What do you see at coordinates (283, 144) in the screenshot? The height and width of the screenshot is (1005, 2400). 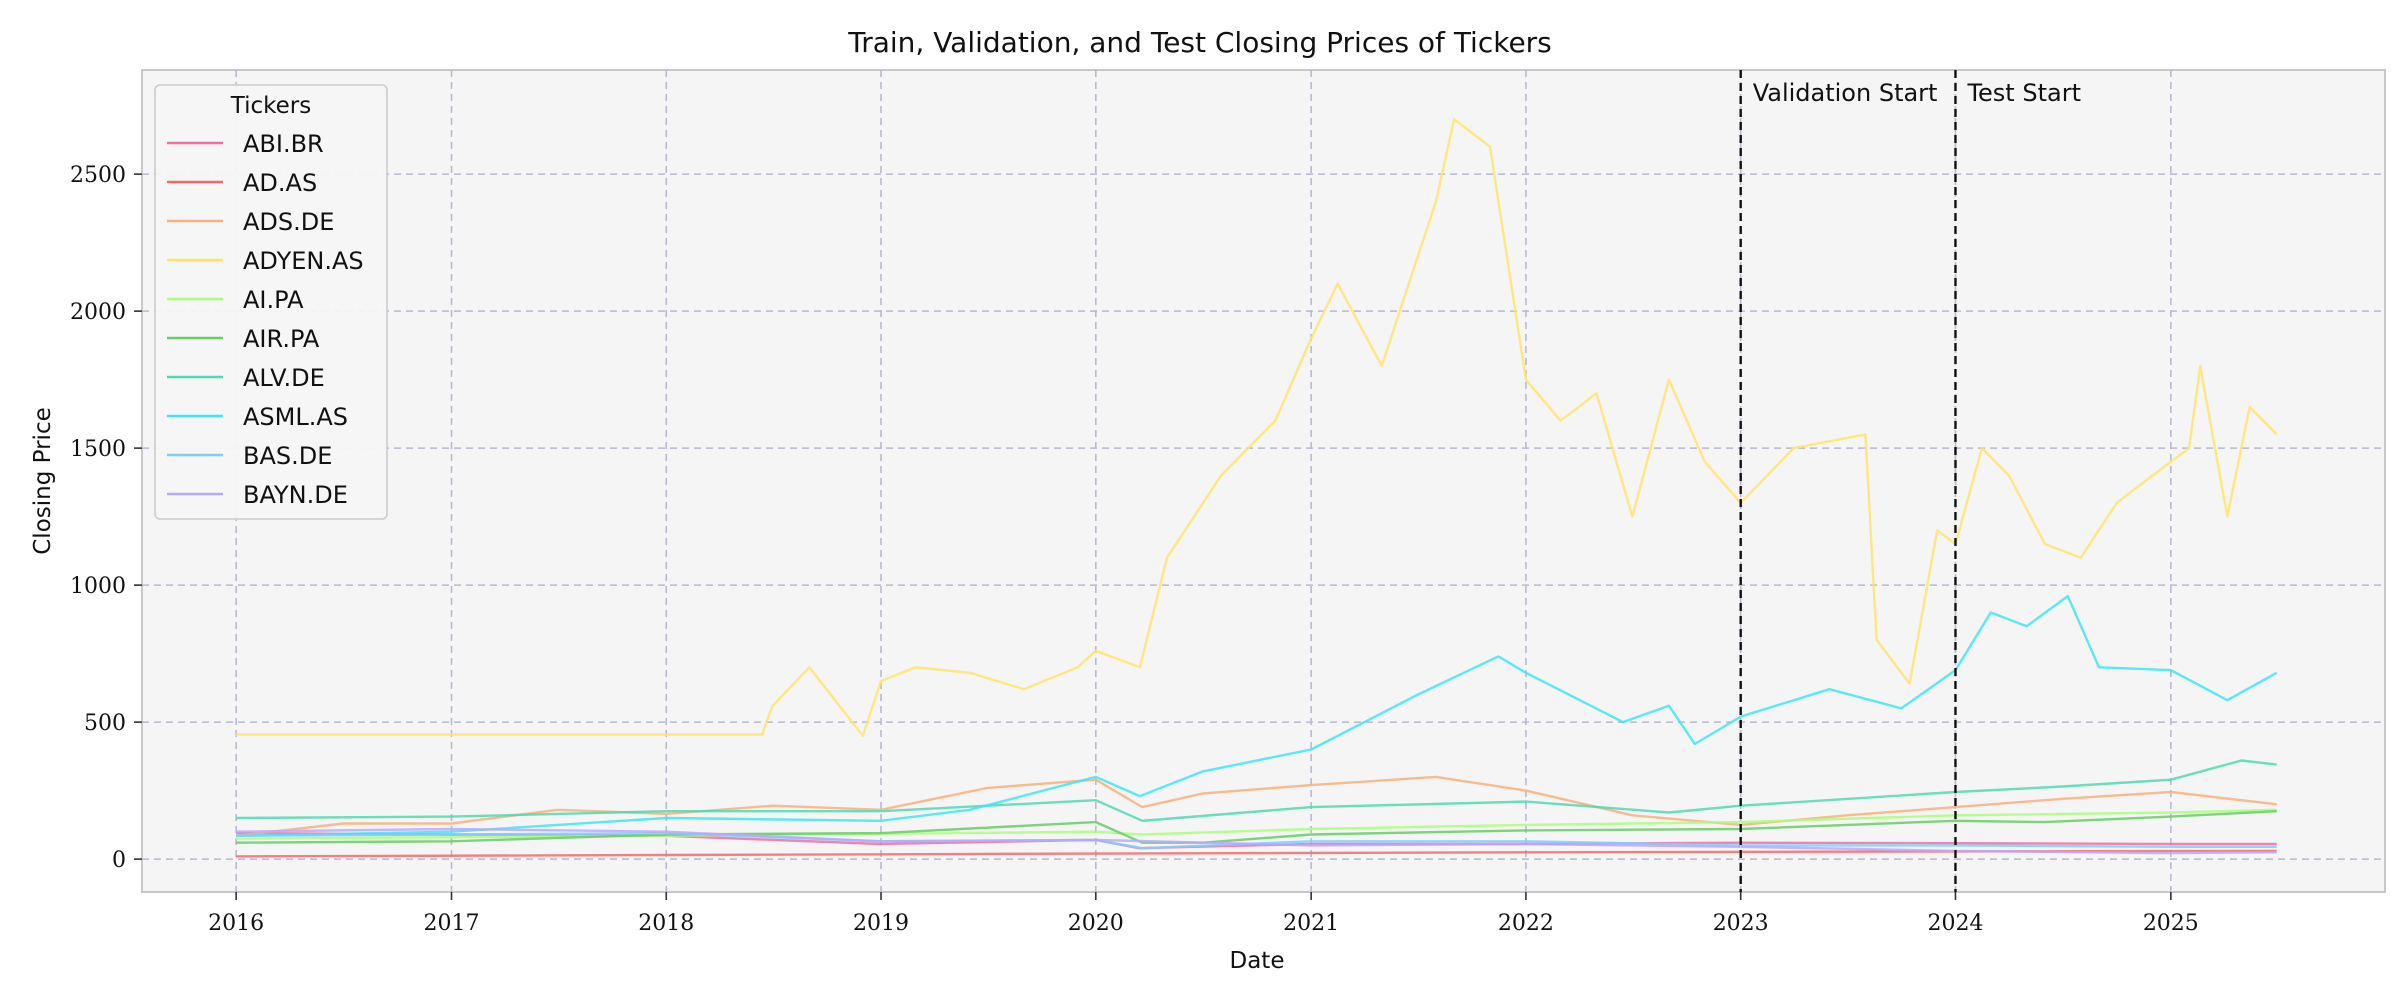 I see `legend-label: ABI.BR` at bounding box center [283, 144].